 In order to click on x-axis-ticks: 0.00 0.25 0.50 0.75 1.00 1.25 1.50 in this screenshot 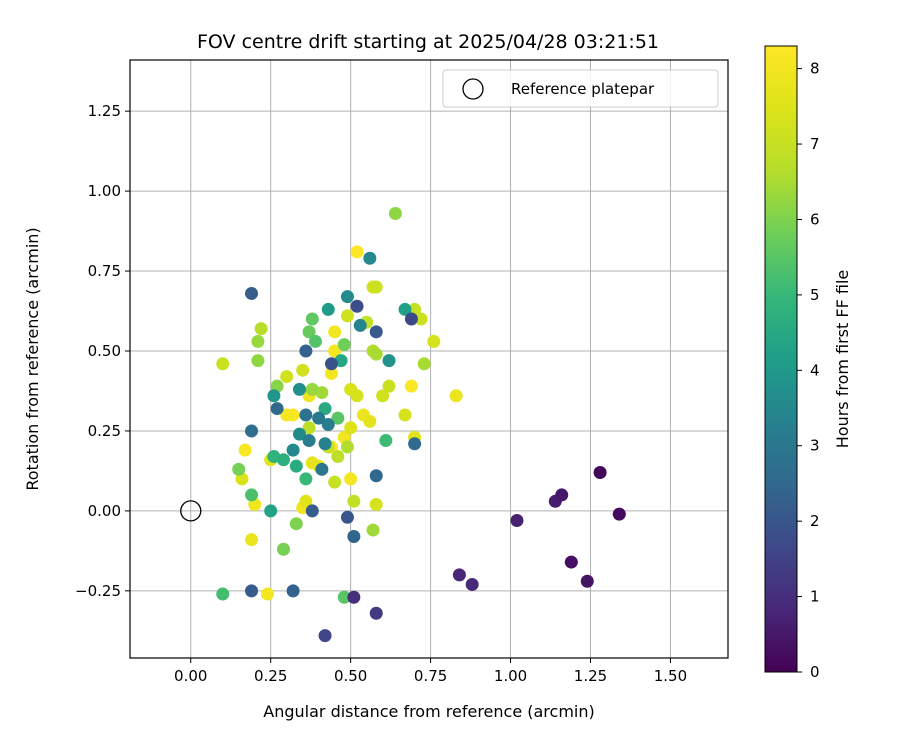, I will do `click(430, 671)`.